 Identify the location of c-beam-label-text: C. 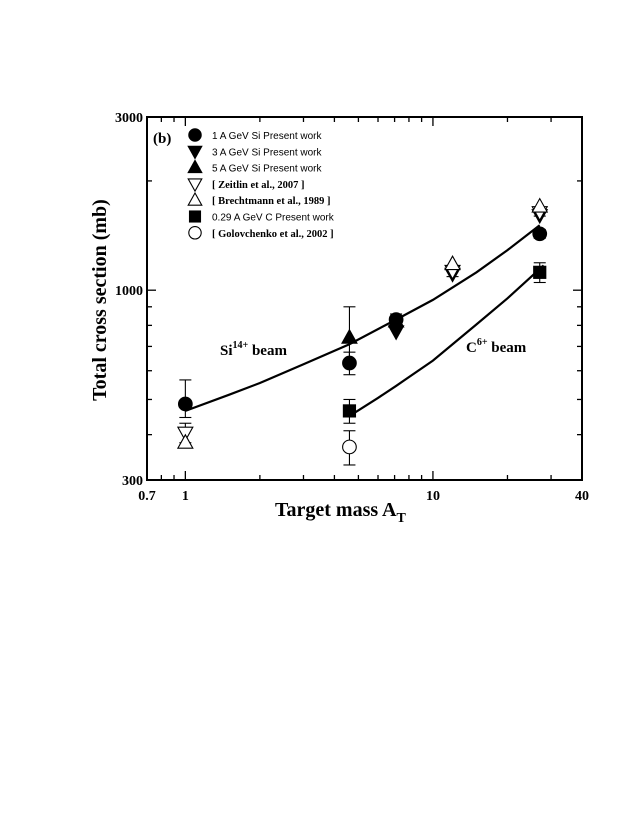
(471, 348).